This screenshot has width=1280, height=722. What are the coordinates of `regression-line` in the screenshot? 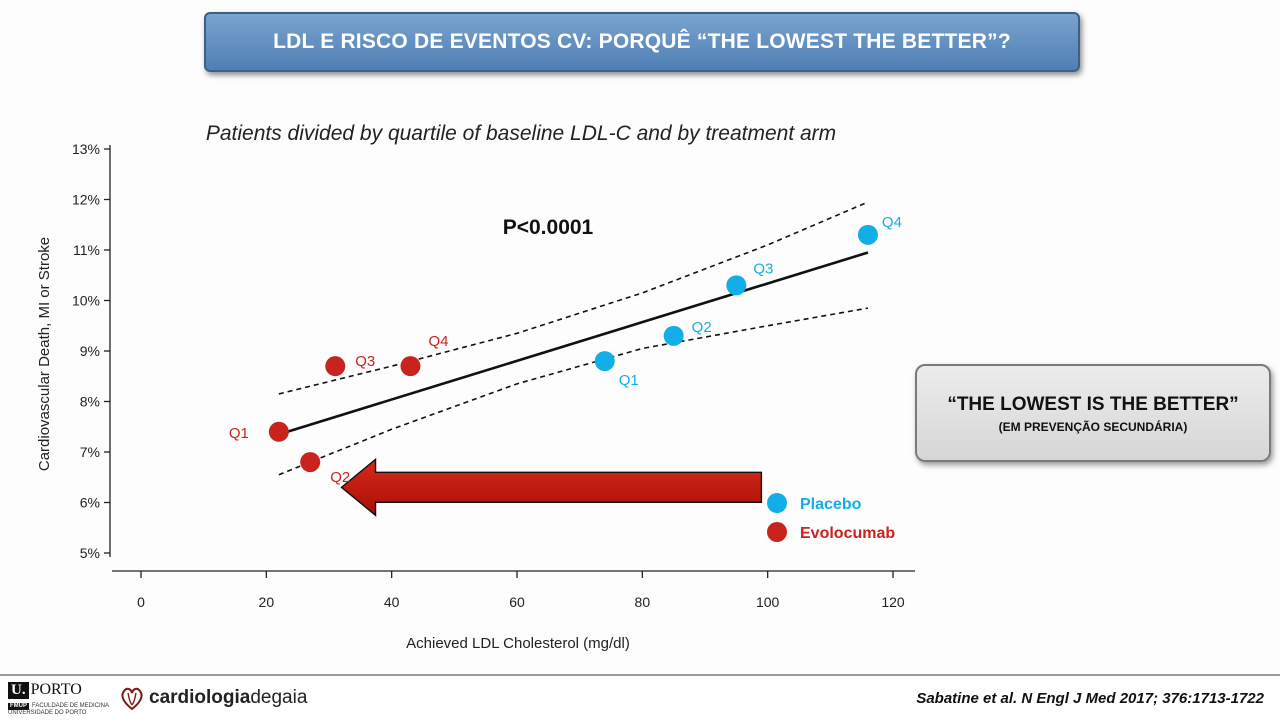 It's located at (573, 343).